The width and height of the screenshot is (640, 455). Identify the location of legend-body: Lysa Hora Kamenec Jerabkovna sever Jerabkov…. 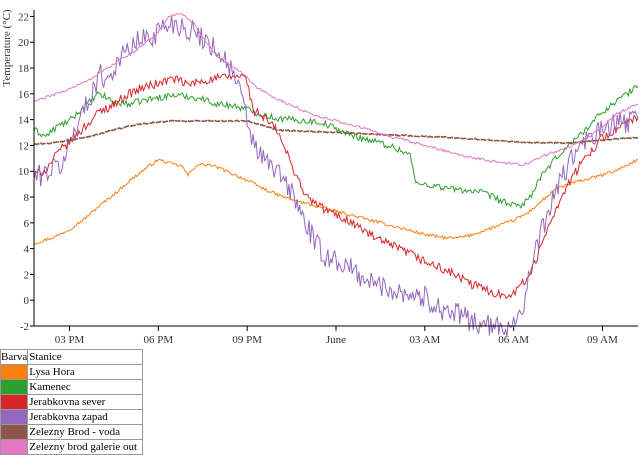
(72, 409).